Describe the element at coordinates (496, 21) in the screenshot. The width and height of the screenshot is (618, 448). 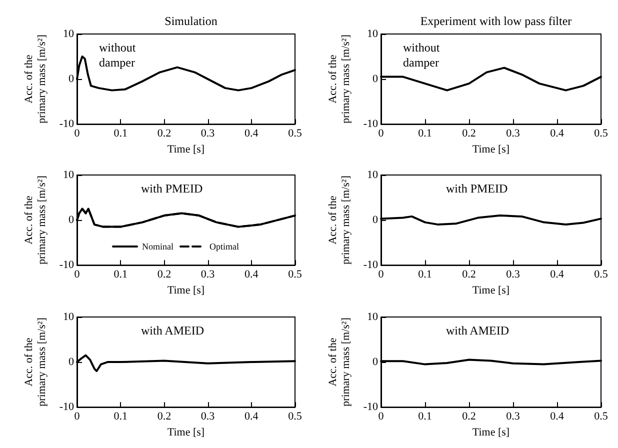
I see `chart-title: Experiment with low pass filter` at that location.